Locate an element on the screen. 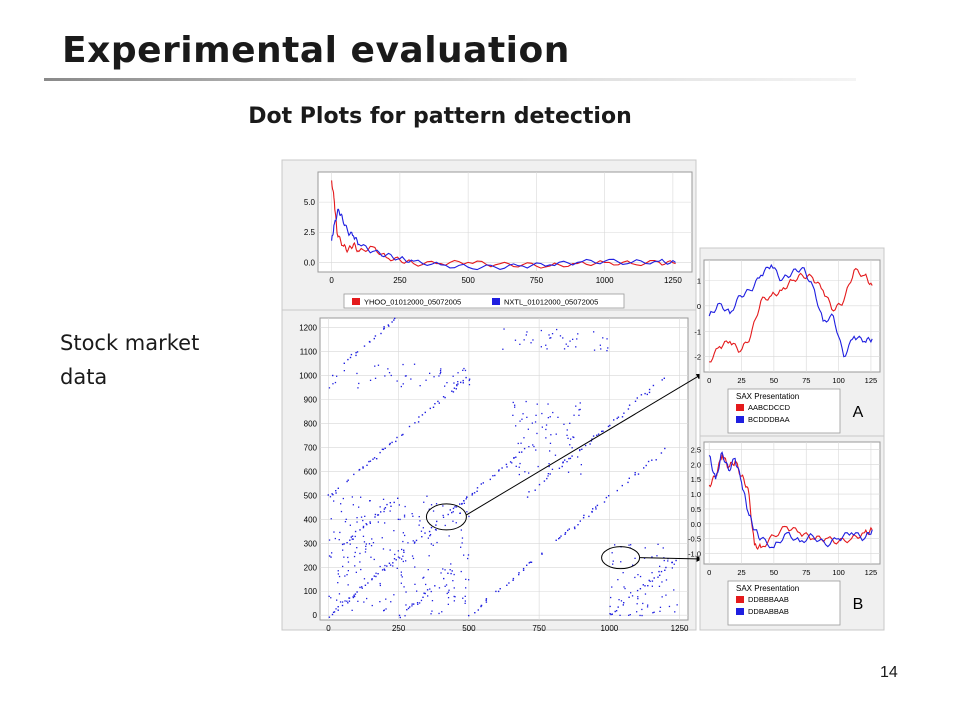 Image resolution: width=960 pixels, height=720 pixels. panel-a-series-line-red is located at coordinates (791, 315).